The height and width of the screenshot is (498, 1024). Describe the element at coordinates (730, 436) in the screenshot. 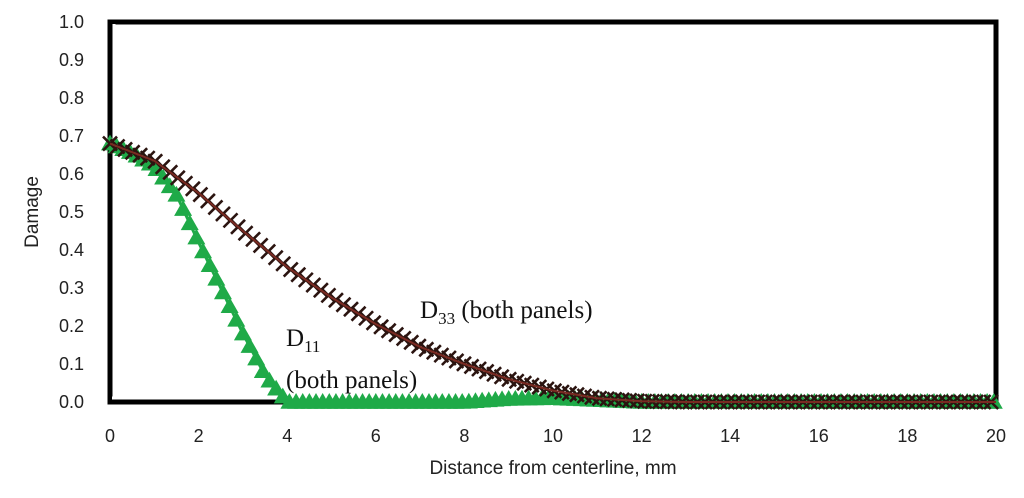

I see `x-tick-label: 14` at that location.